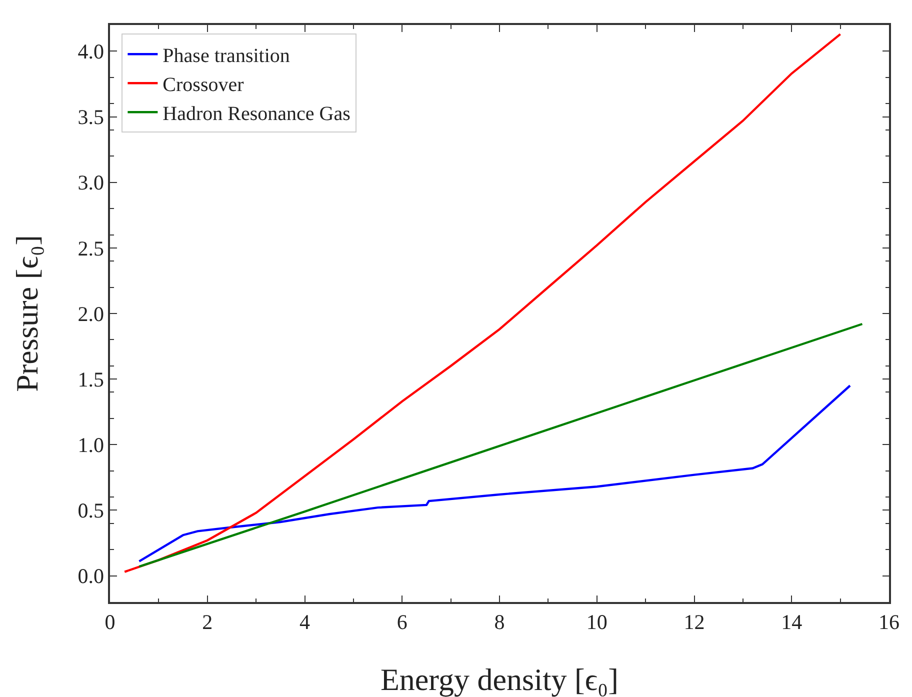 Image resolution: width=912 pixels, height=697 pixels. I want to click on x-tick-label: 10, so click(597, 622).